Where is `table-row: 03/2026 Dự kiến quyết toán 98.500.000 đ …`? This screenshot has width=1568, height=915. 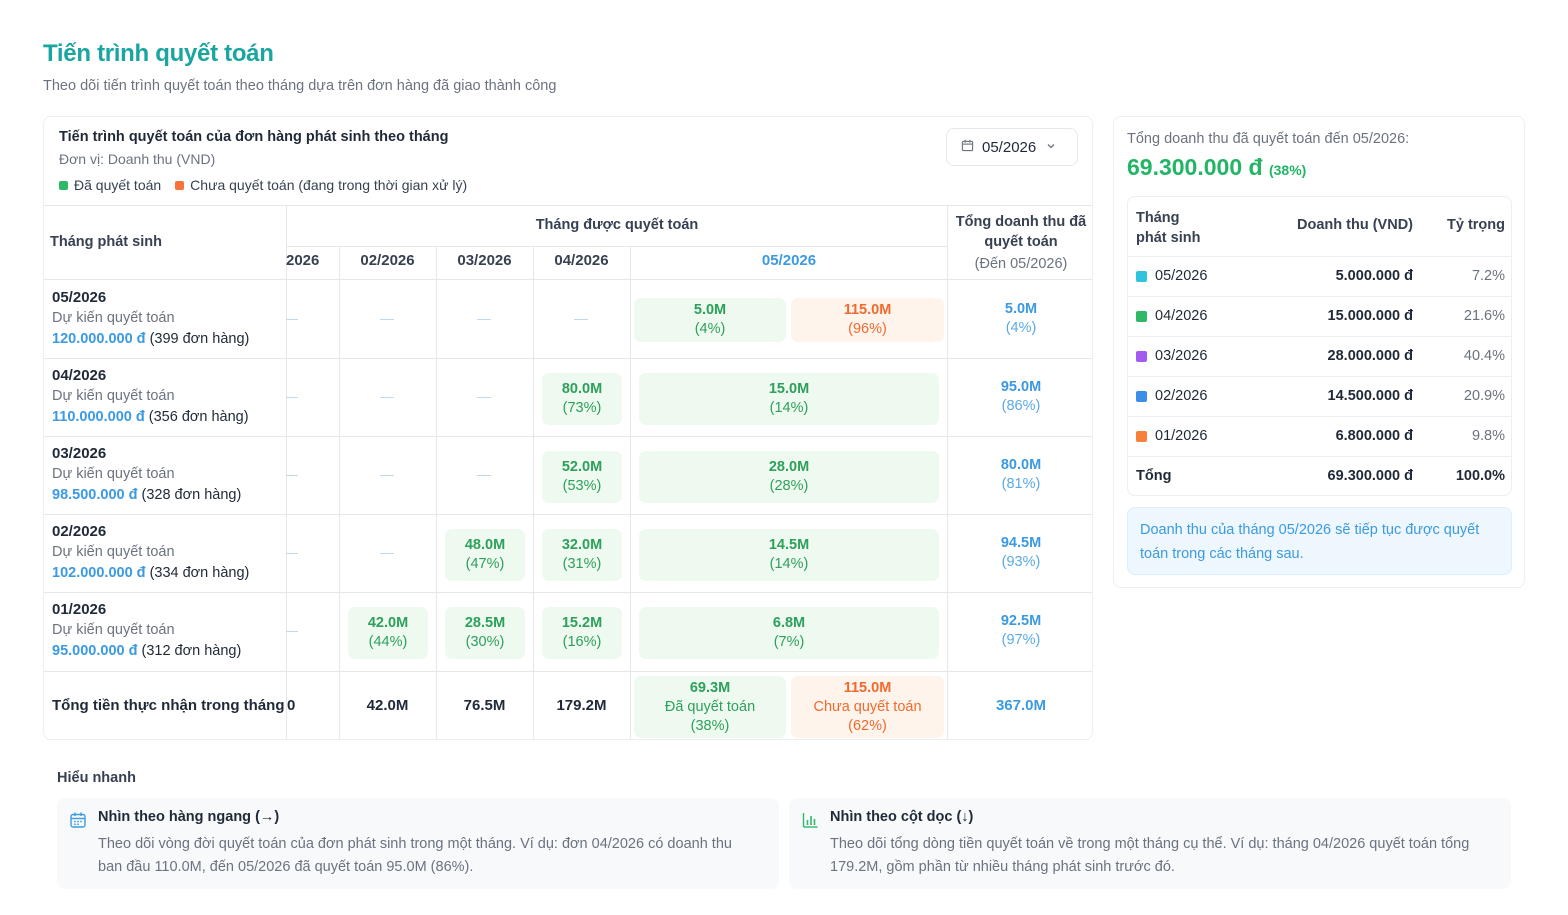 table-row: 03/2026 Dự kiến quyết toán 98.500.000 đ … is located at coordinates (146, 474).